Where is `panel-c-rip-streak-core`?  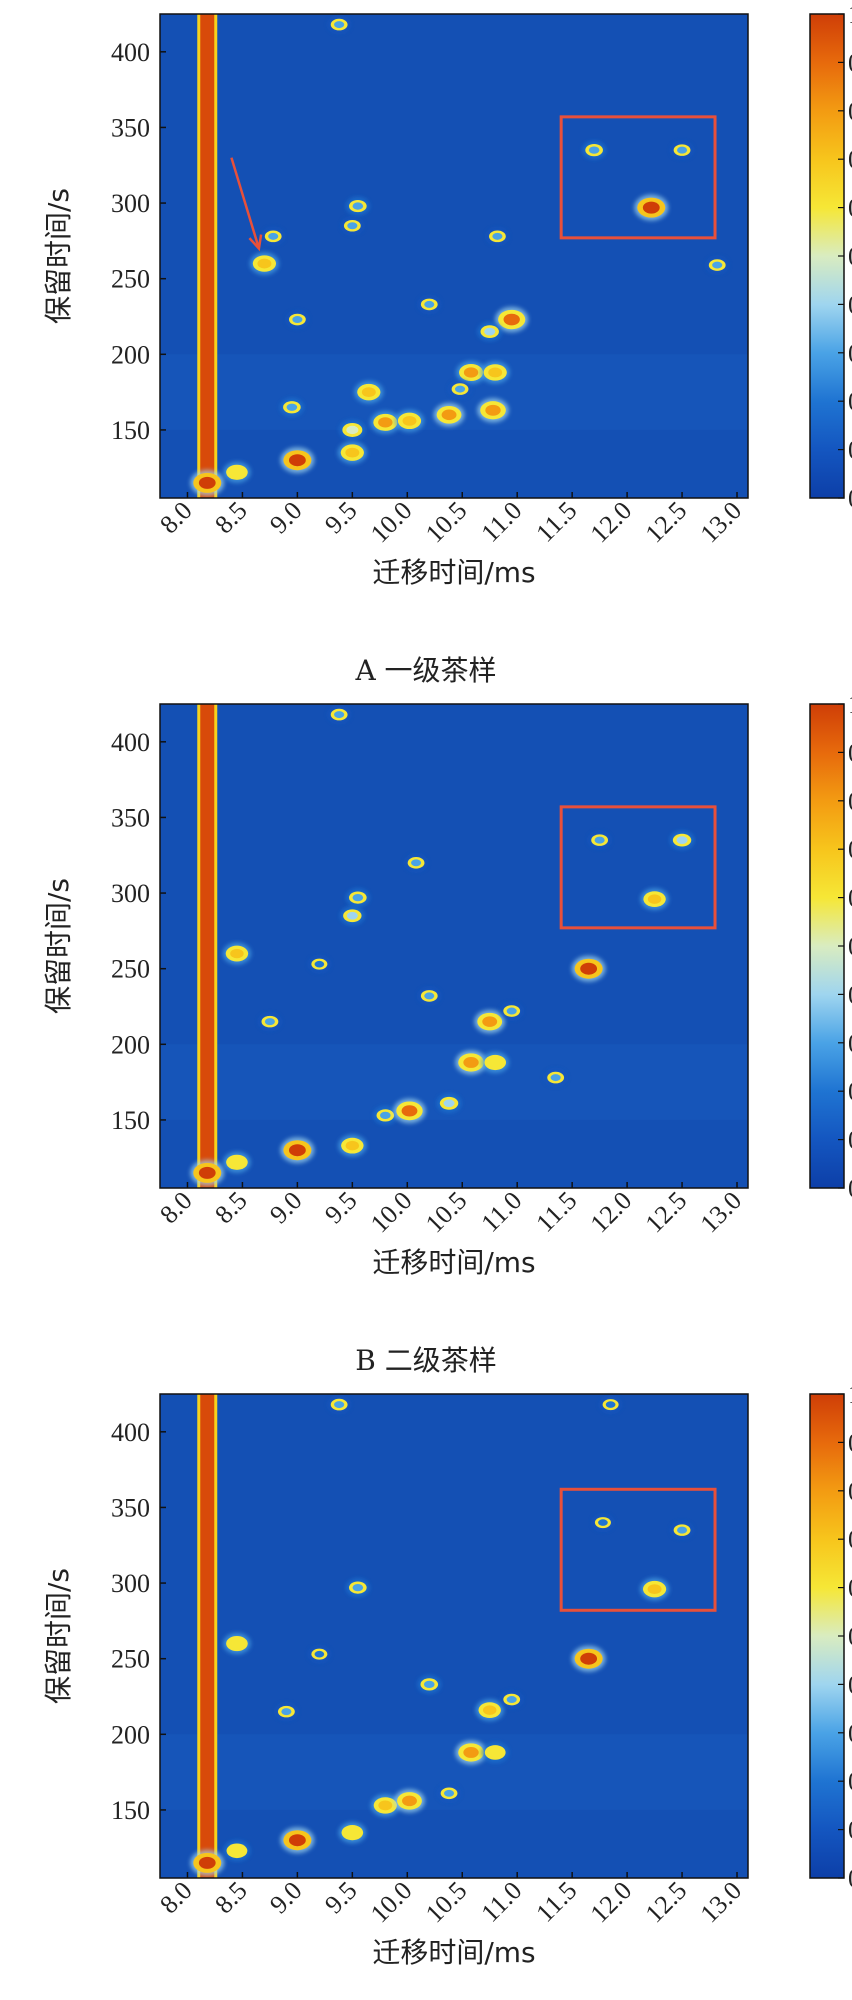 panel-c-rip-streak-core is located at coordinates (207, 1636).